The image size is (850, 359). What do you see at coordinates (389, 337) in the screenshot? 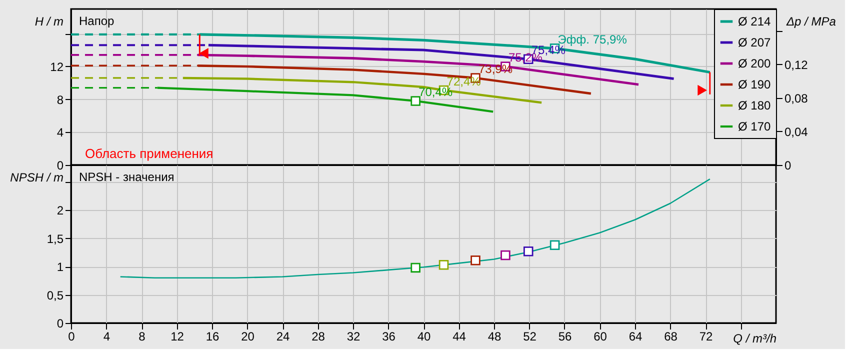
I see `x-tick-label: 36` at bounding box center [389, 337].